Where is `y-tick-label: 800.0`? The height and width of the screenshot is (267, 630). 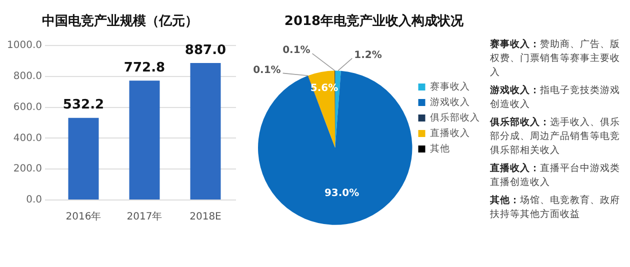 y-tick-label: 800.0 is located at coordinates (27, 76).